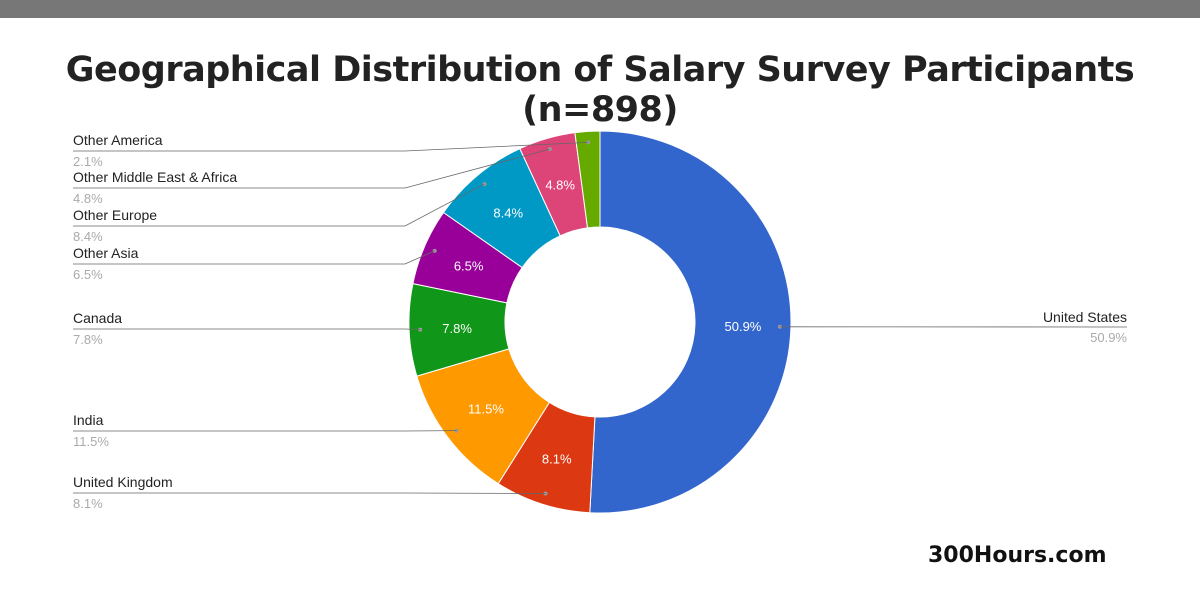 This screenshot has width=1200, height=600. I want to click on category-label: Other Europe, so click(115, 215).